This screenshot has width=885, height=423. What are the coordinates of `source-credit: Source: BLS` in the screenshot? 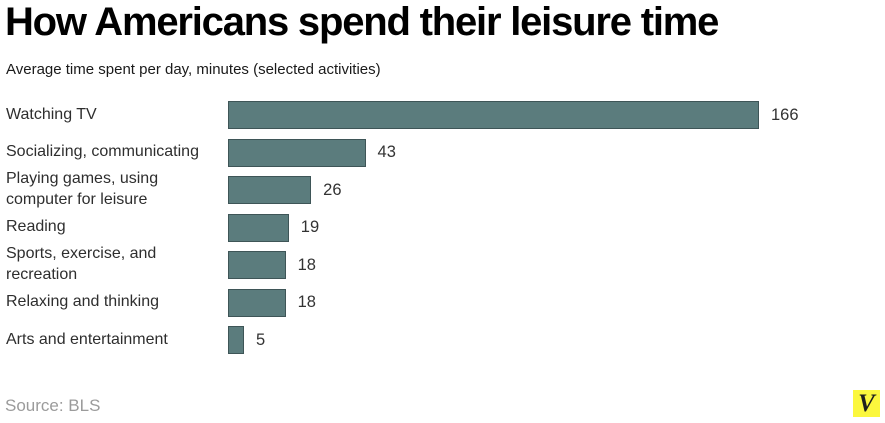 It's located at (53, 405).